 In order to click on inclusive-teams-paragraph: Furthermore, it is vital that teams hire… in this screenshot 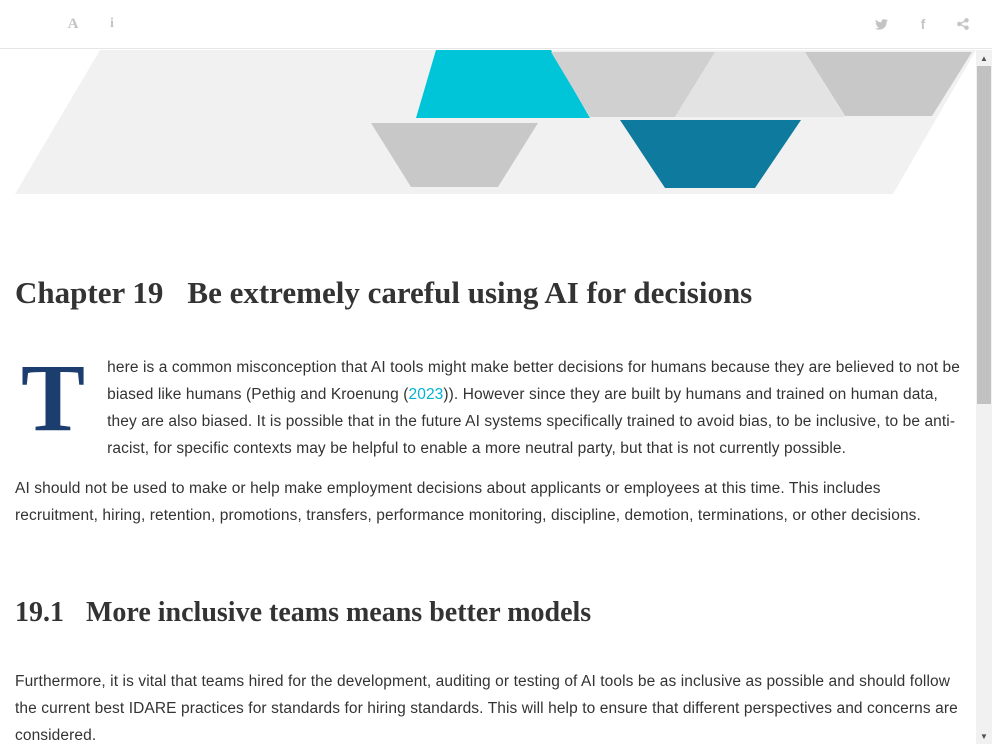, I will do `click(486, 708)`.